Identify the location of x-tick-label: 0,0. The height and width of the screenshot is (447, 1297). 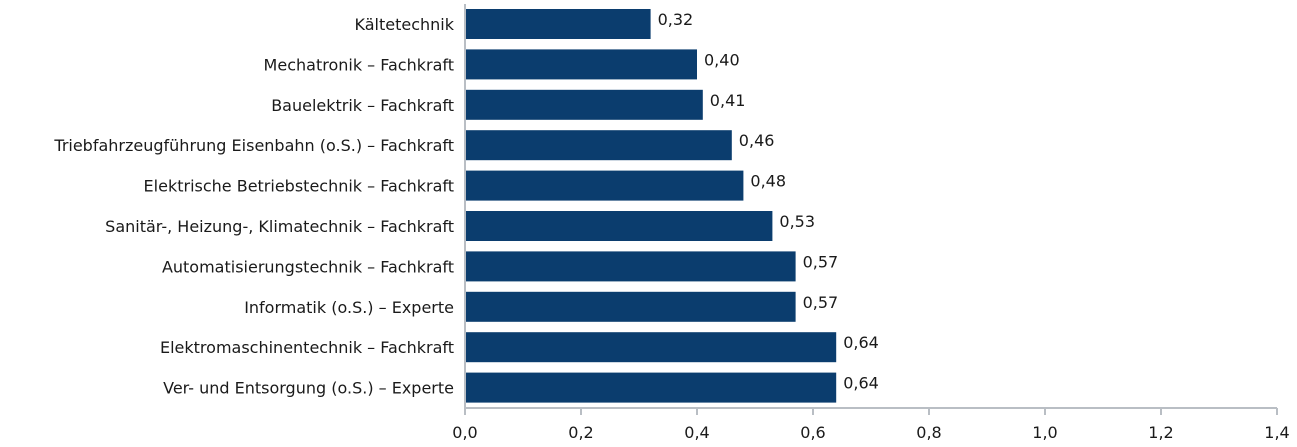
(464, 432).